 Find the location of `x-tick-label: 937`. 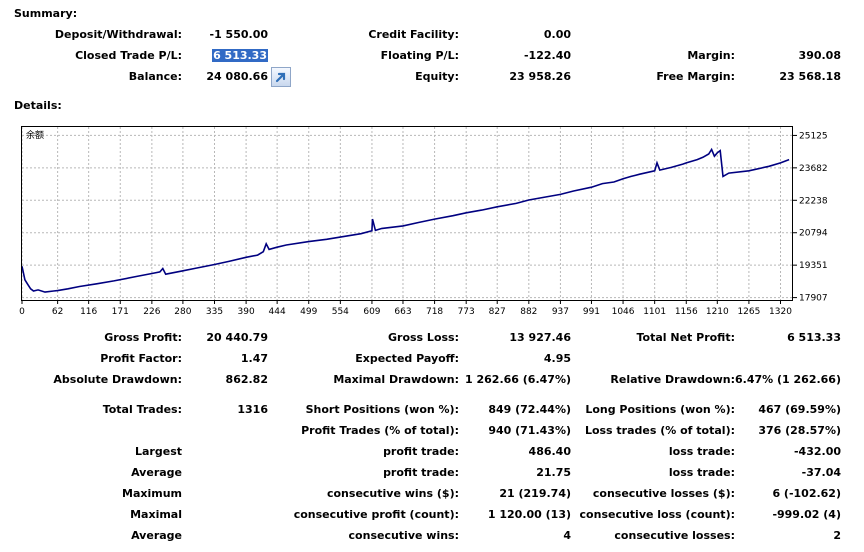

x-tick-label: 937 is located at coordinates (560, 312).